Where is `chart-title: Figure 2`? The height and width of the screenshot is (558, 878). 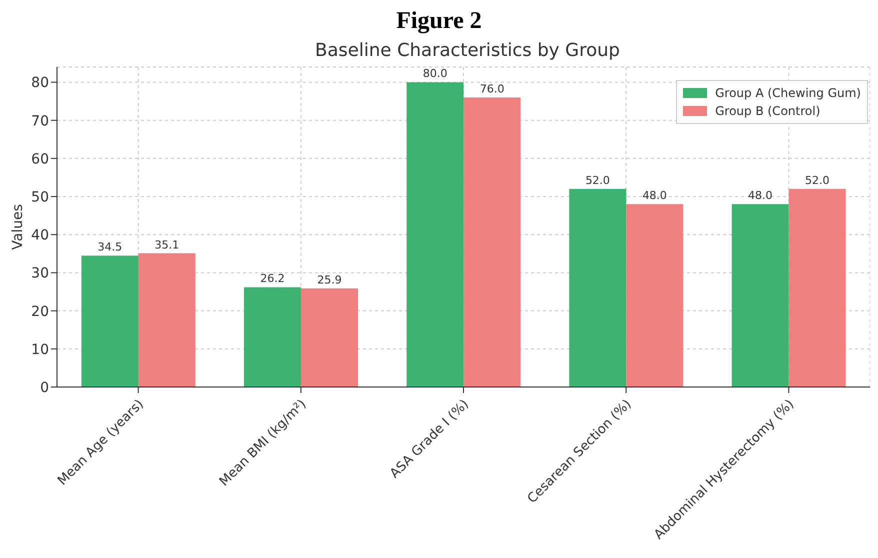
chart-title: Figure 2 is located at coordinates (439, 22).